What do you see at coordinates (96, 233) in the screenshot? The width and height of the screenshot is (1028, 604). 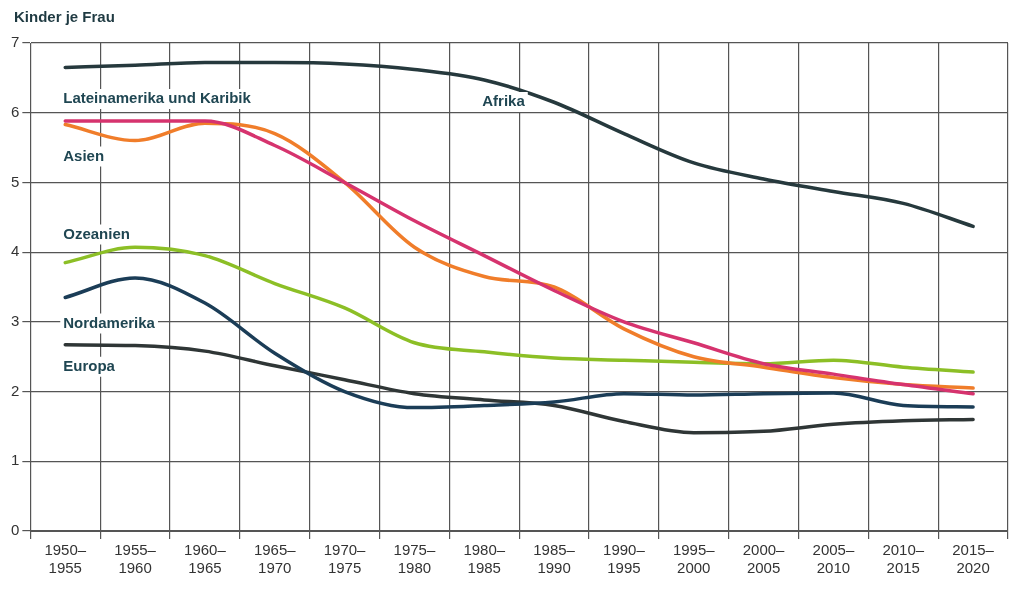 I see `series-label: Ozeanien` at bounding box center [96, 233].